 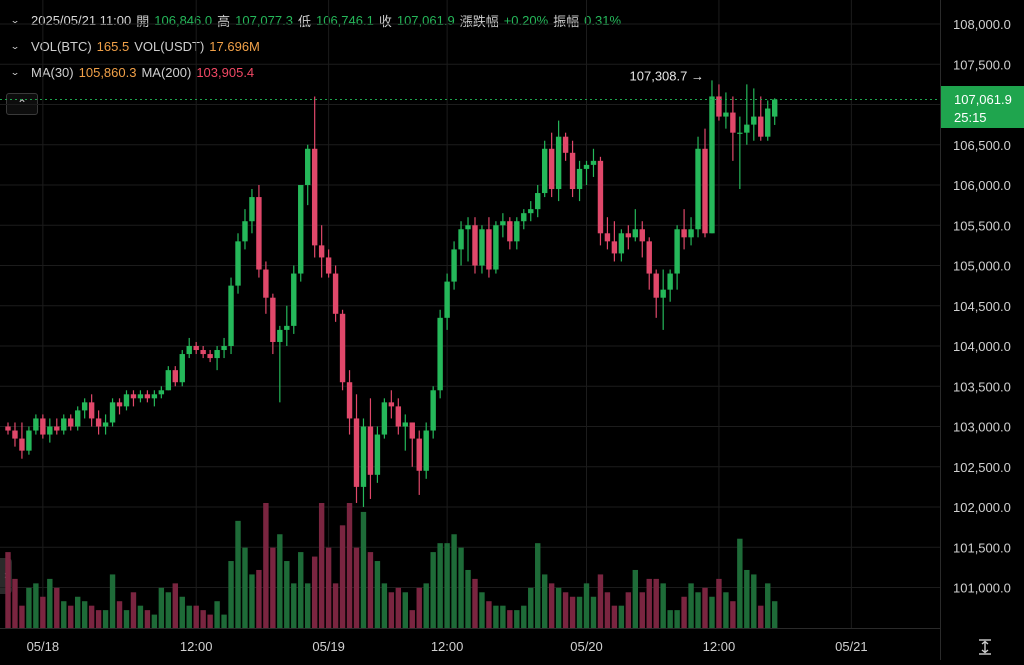 What do you see at coordinates (970, 117) in the screenshot?
I see `candle-countdown: 25:15` at bounding box center [970, 117].